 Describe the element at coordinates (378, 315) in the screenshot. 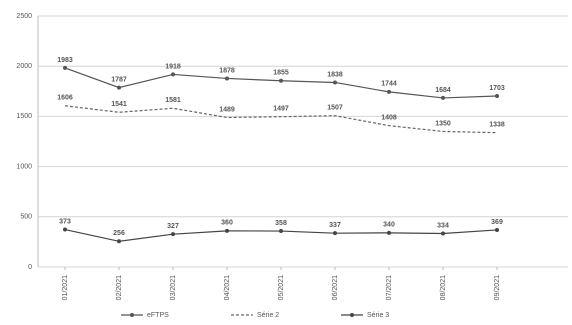

I see `legend-label: Série 3` at that location.